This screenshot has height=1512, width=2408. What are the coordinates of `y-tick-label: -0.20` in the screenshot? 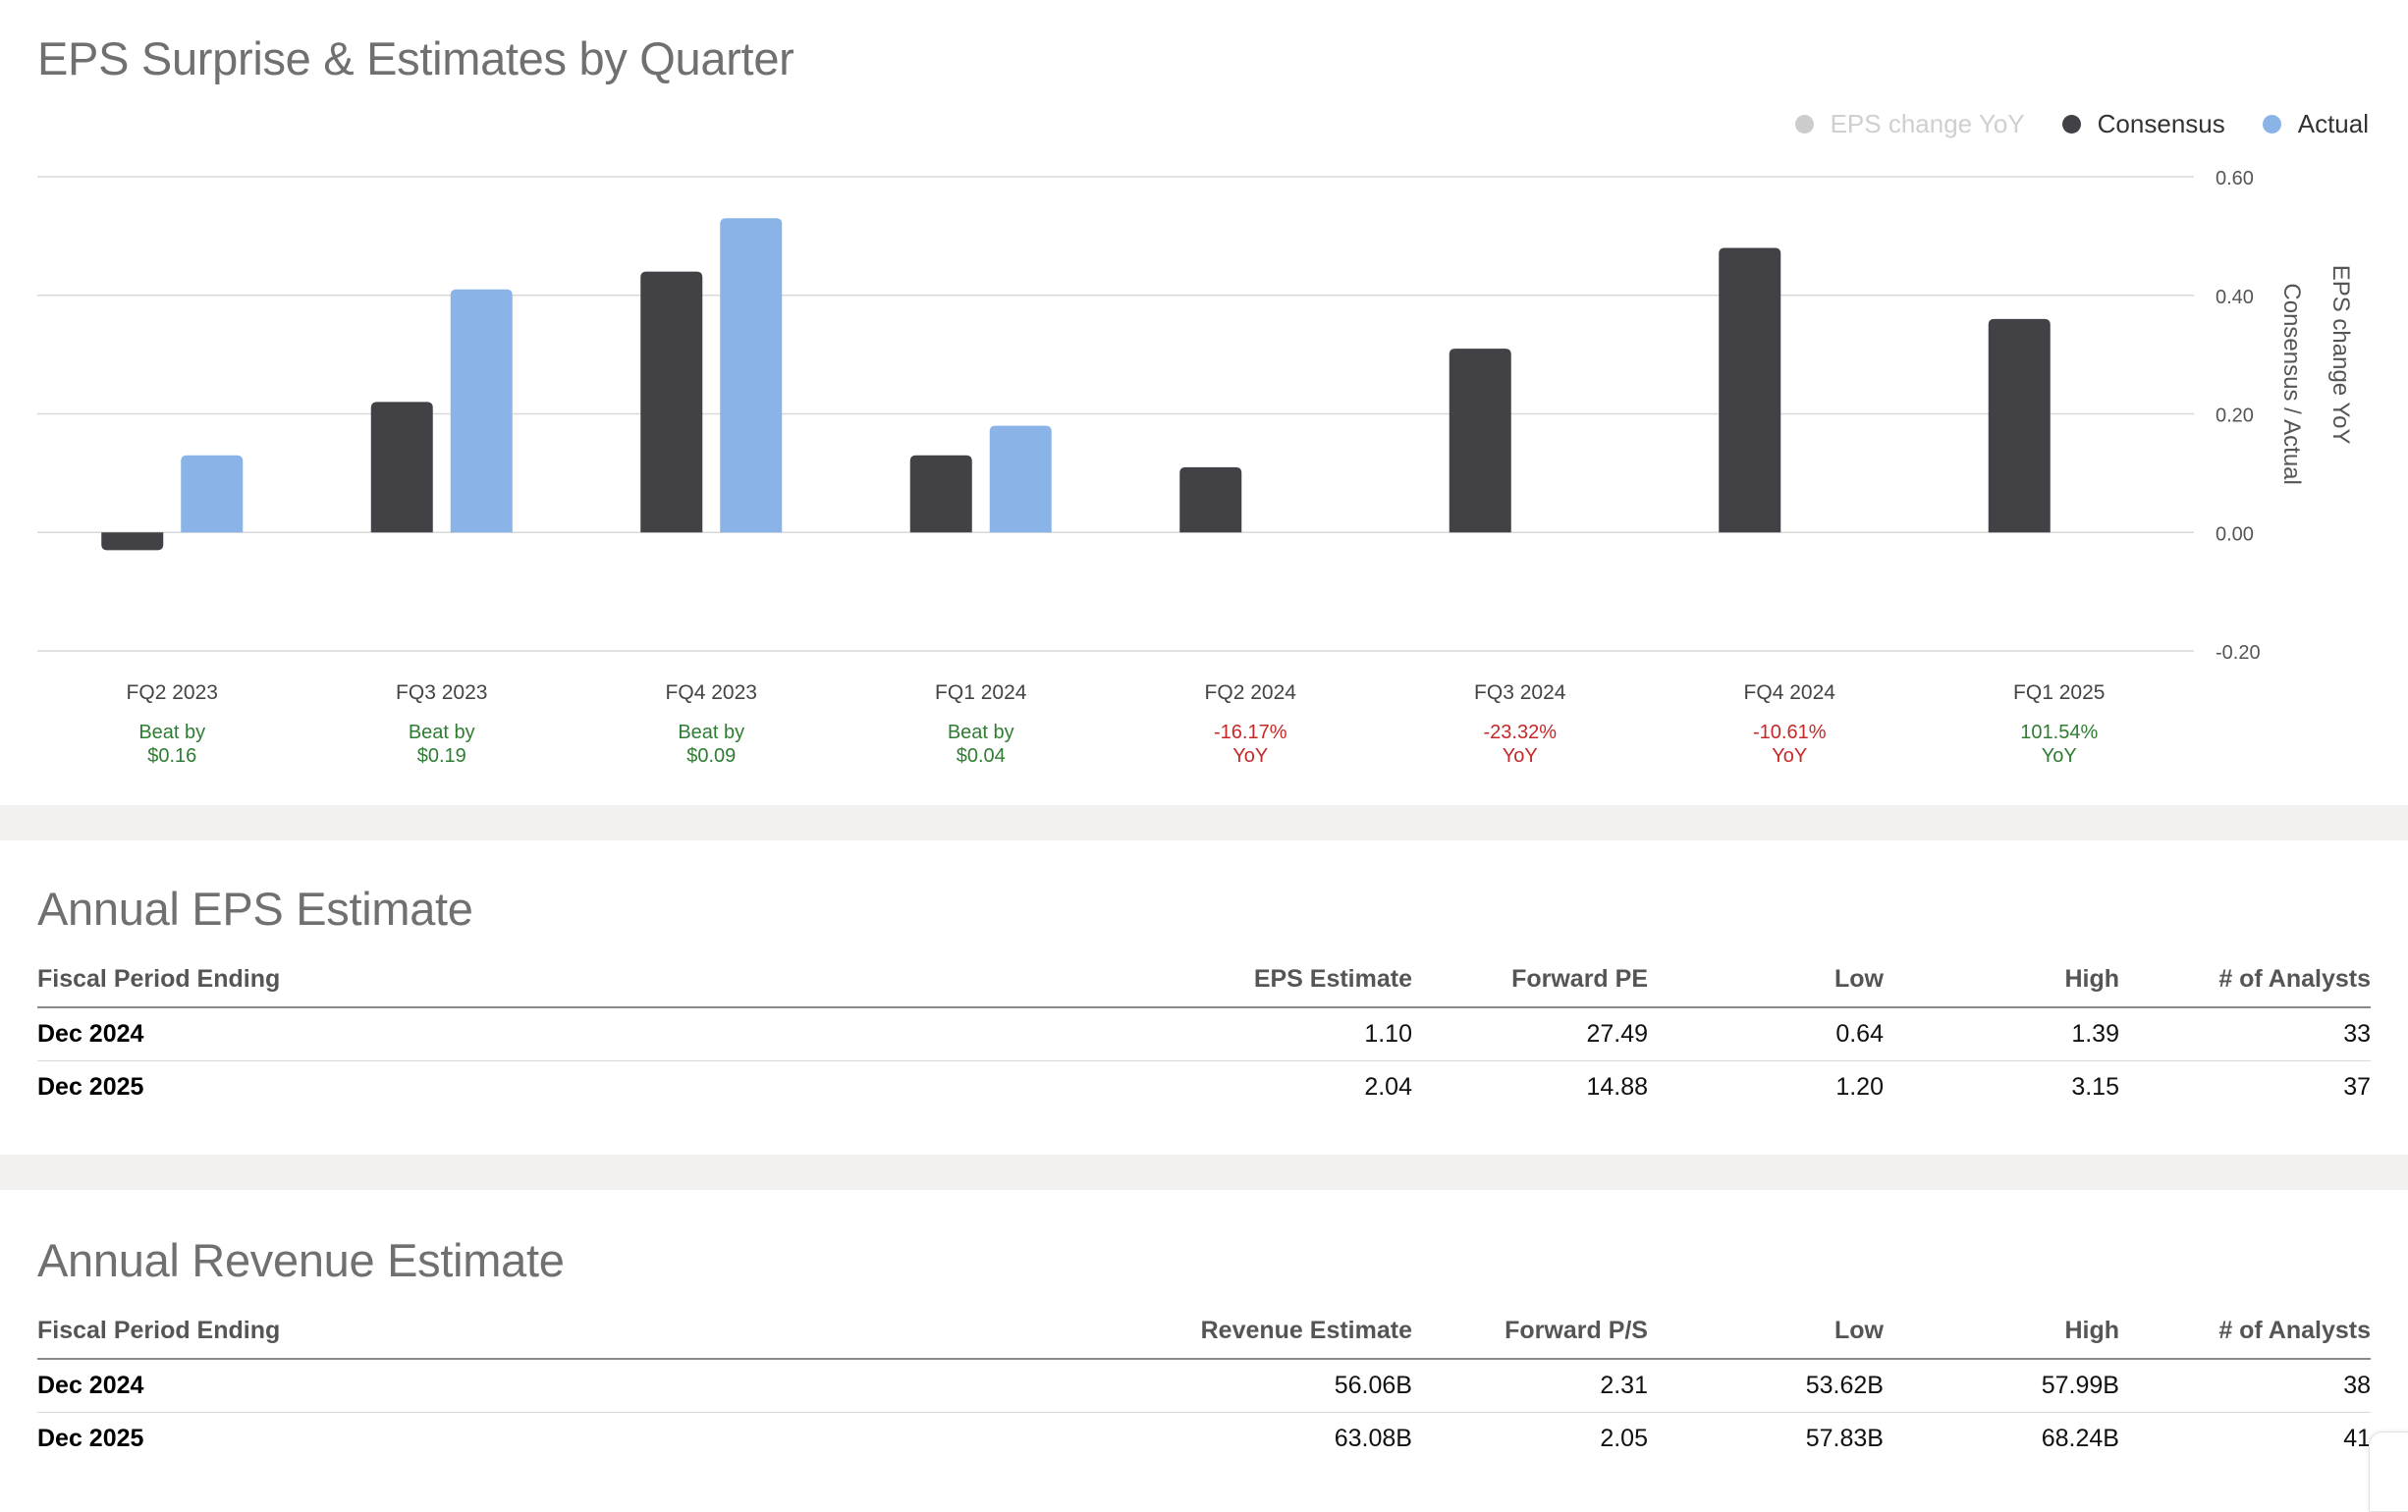 It's located at (2238, 653).